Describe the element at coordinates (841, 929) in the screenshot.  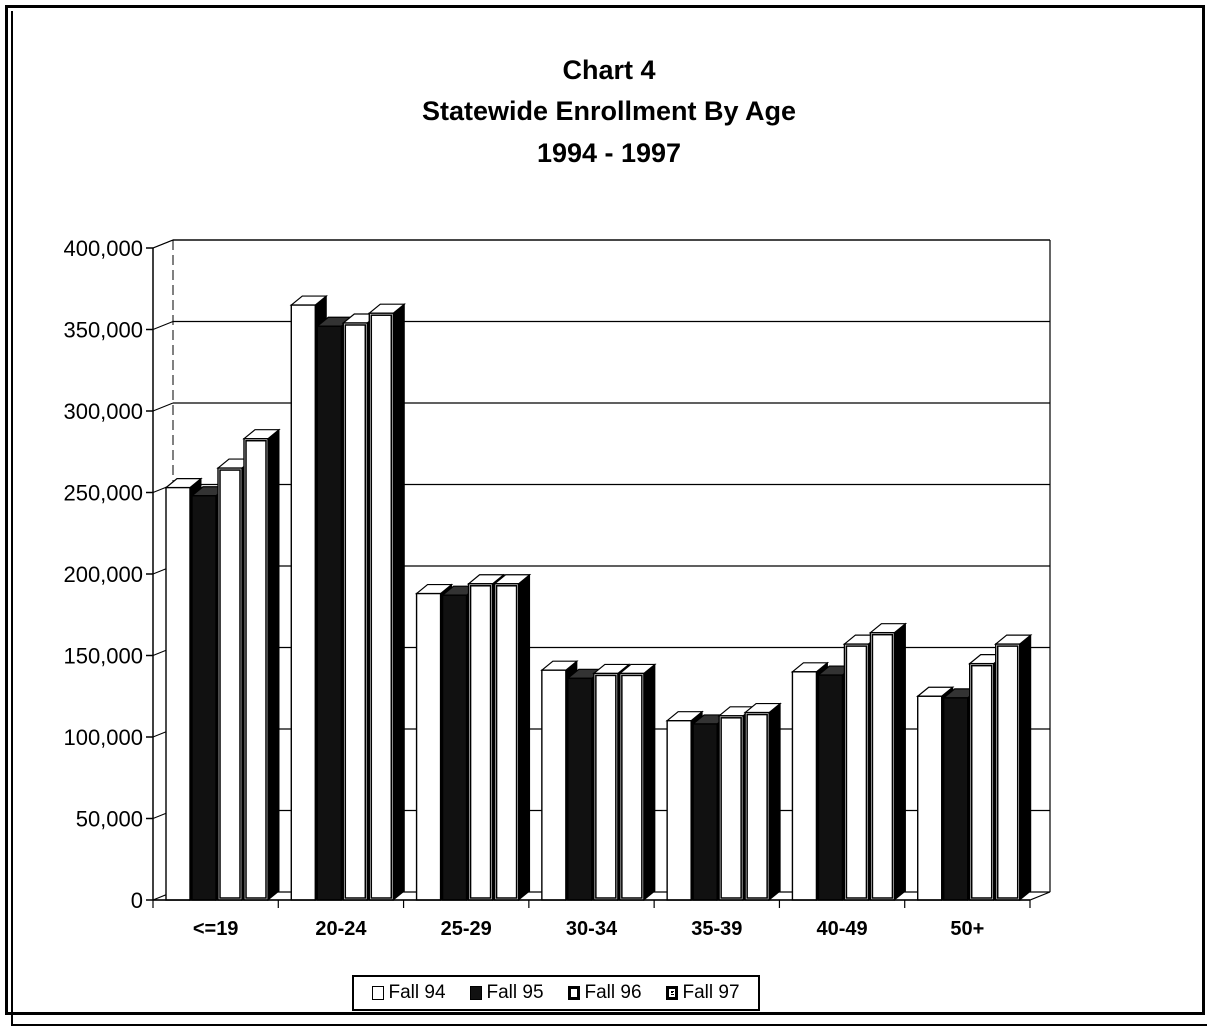
I see `x-tick-label: 40-49` at that location.